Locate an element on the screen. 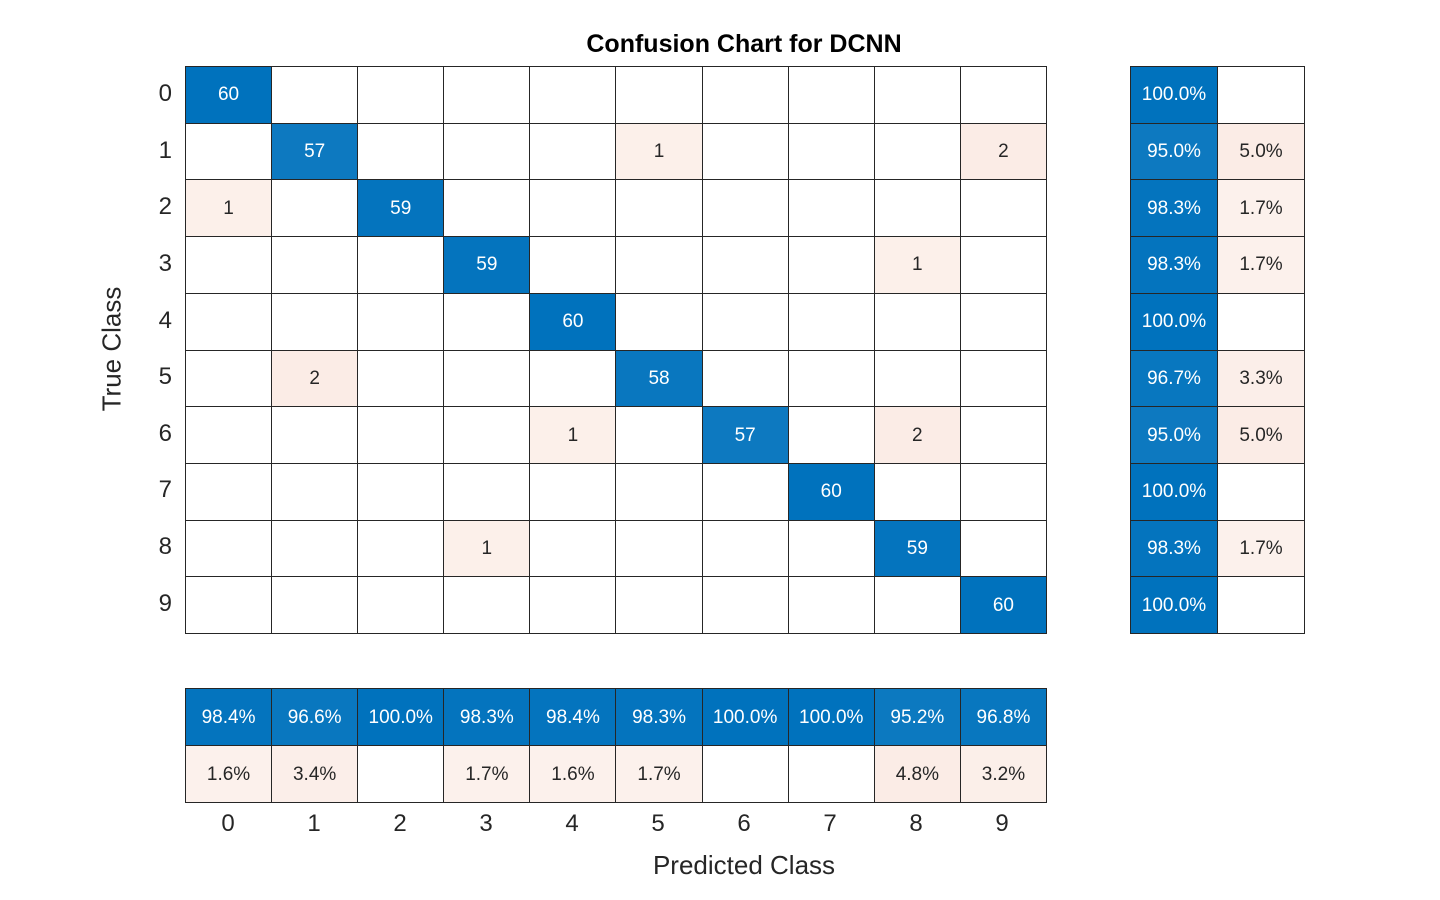 This screenshot has width=1440, height=900. x-tick-label: 5 is located at coordinates (658, 823).